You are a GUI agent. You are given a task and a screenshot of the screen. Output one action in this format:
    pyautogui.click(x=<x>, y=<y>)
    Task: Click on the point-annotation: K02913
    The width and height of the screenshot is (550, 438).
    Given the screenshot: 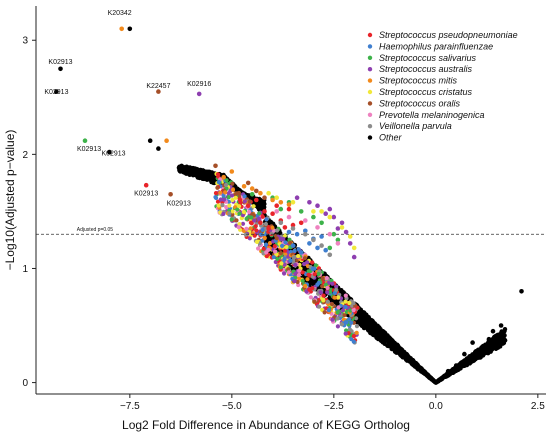 What is the action you would take?
    pyautogui.click(x=60, y=62)
    